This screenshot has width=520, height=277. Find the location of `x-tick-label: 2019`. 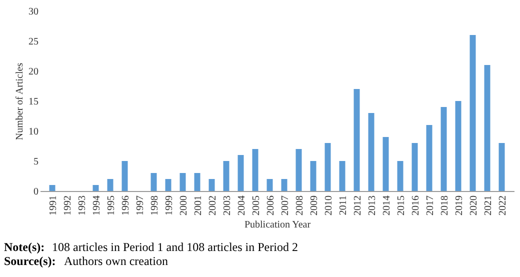

x-tick-label: 2019 is located at coordinates (459, 206).